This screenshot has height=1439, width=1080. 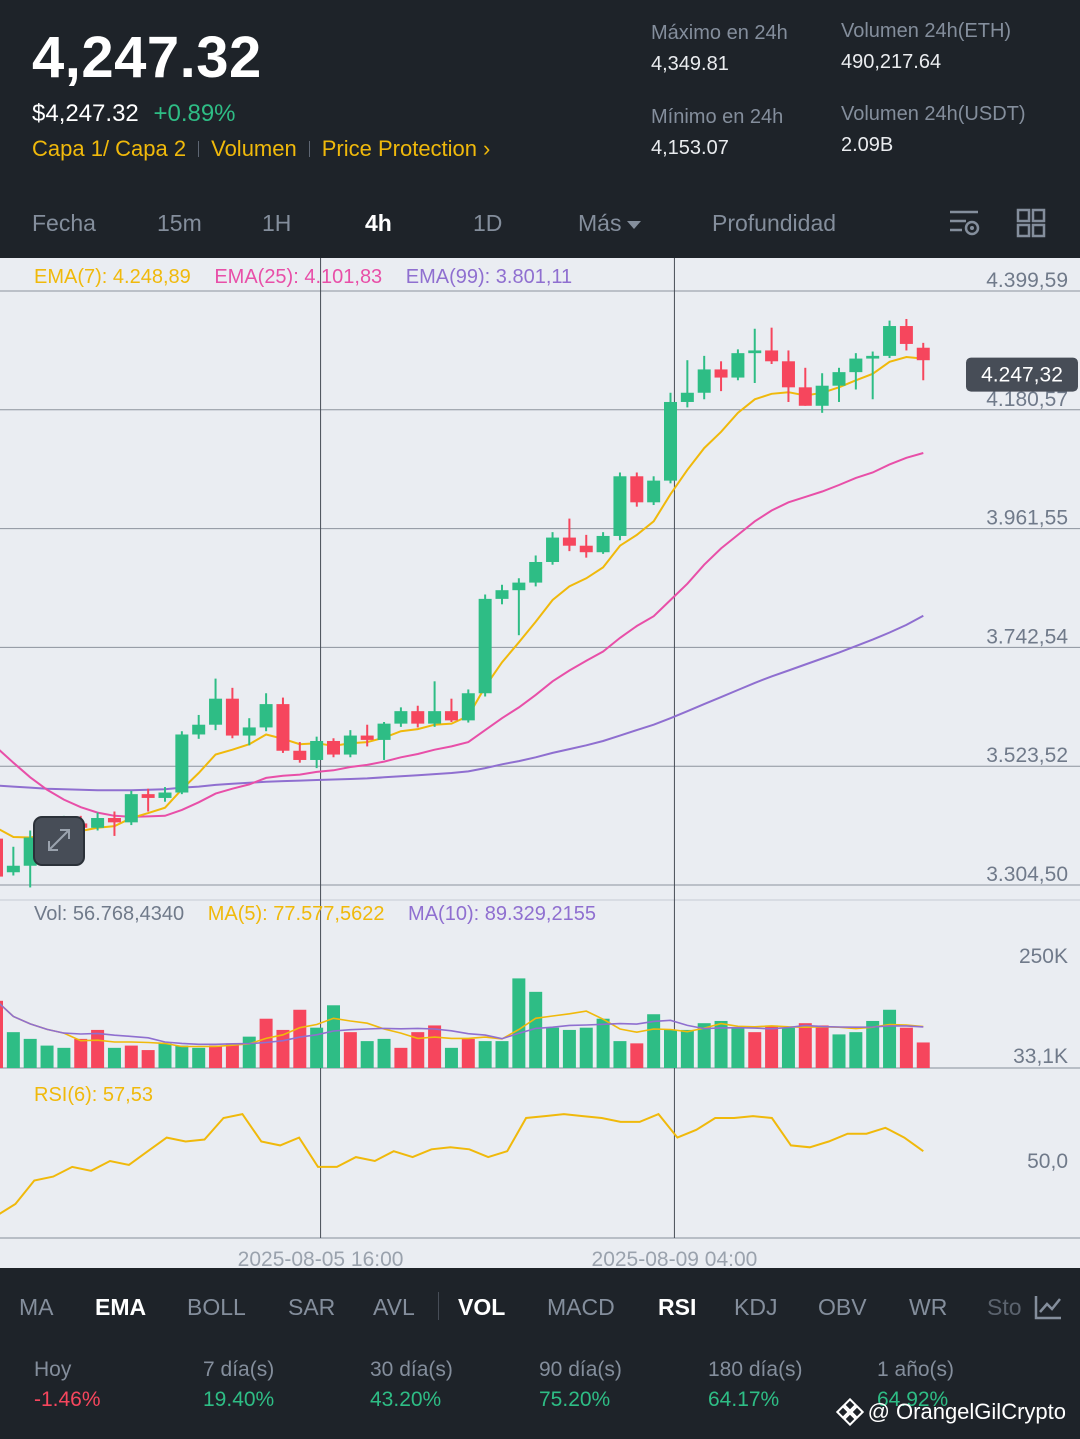 I want to click on tab-mas: Más, so click(x=610, y=223).